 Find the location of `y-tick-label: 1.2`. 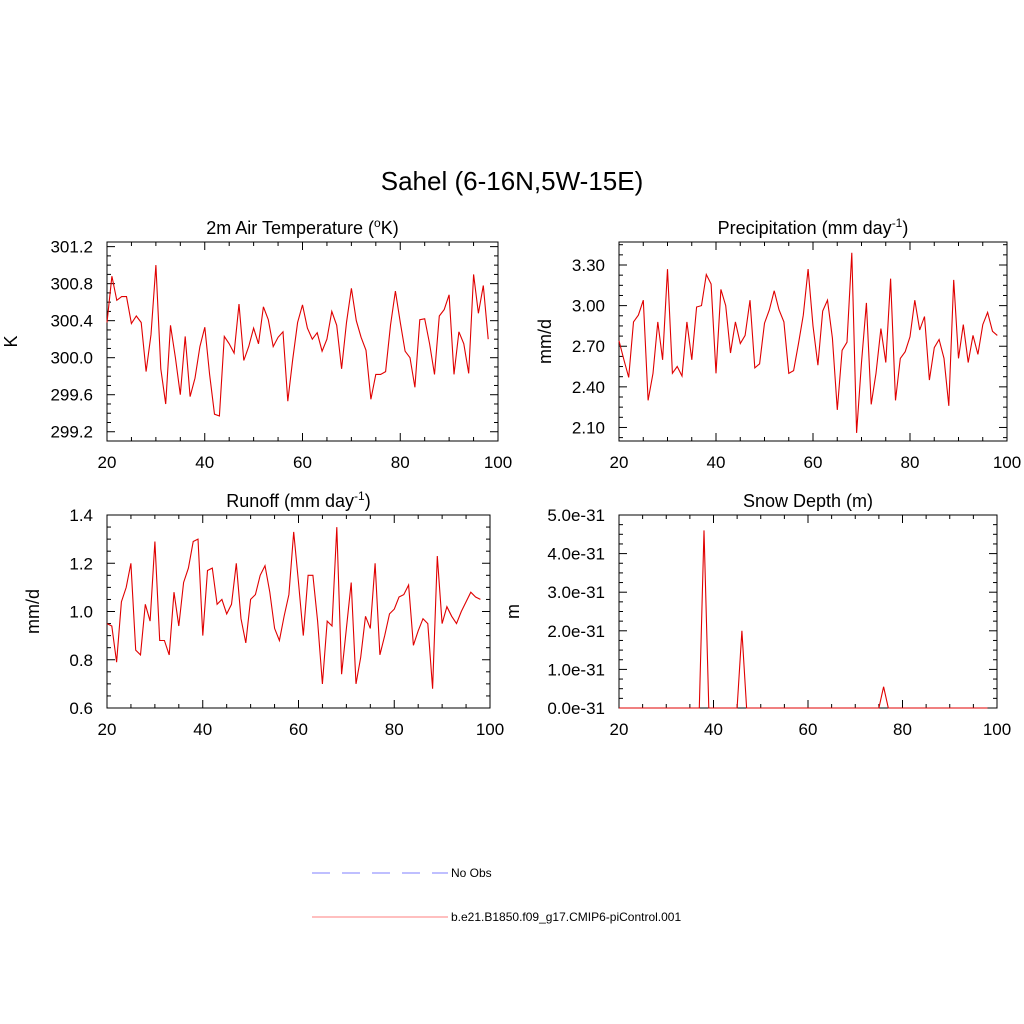

y-tick-label: 1.2 is located at coordinates (81, 563).